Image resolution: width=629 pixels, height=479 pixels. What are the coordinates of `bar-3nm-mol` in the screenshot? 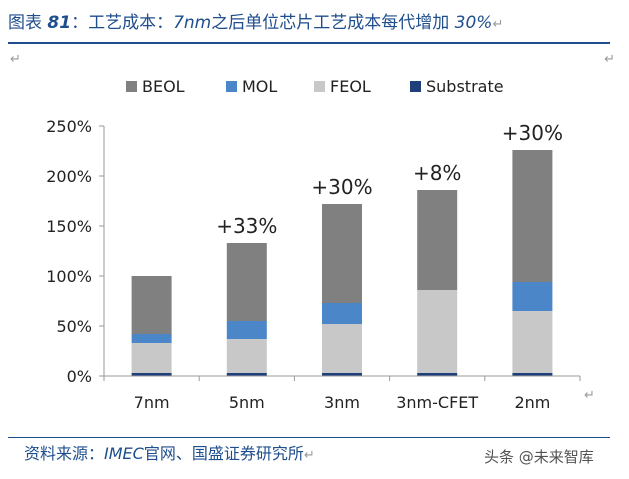 It's located at (342, 313).